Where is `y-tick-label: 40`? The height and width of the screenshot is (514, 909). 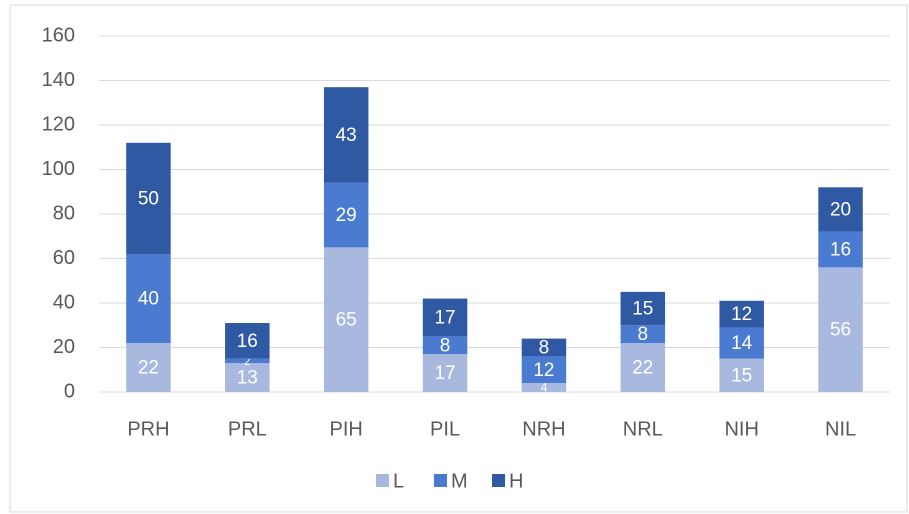 y-tick-label: 40 is located at coordinates (64, 302).